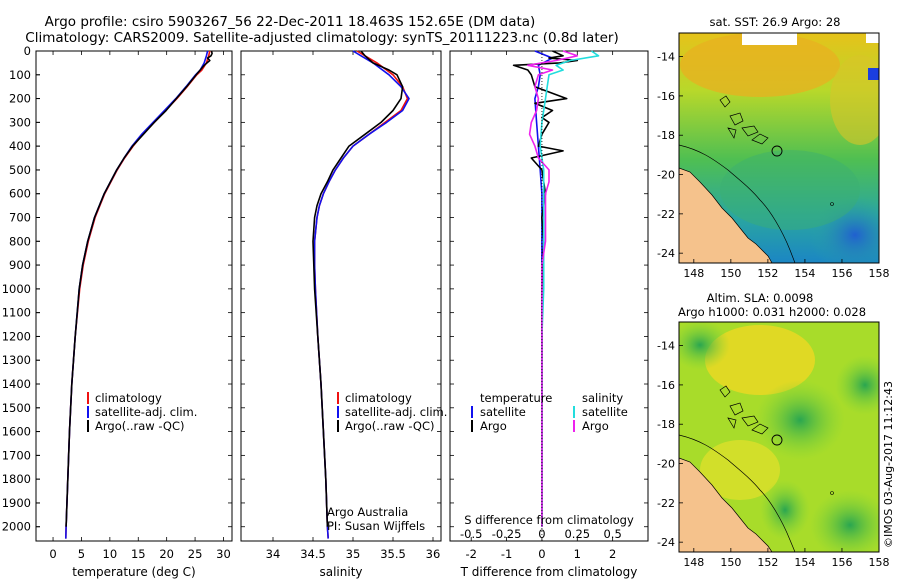  I want to click on x-tick-label: 20, so click(166, 554).